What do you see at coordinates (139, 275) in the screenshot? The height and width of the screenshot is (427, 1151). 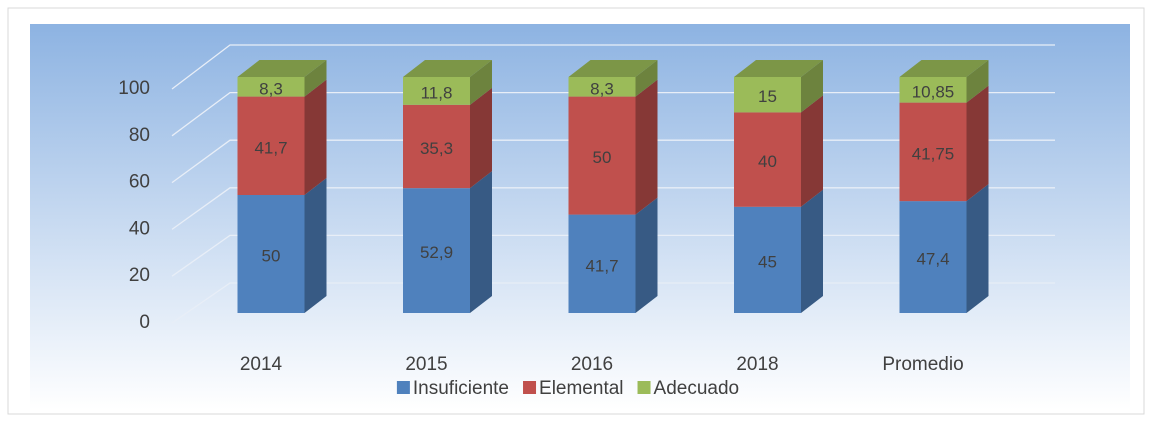 I see `y-tick-label: 20` at bounding box center [139, 275].